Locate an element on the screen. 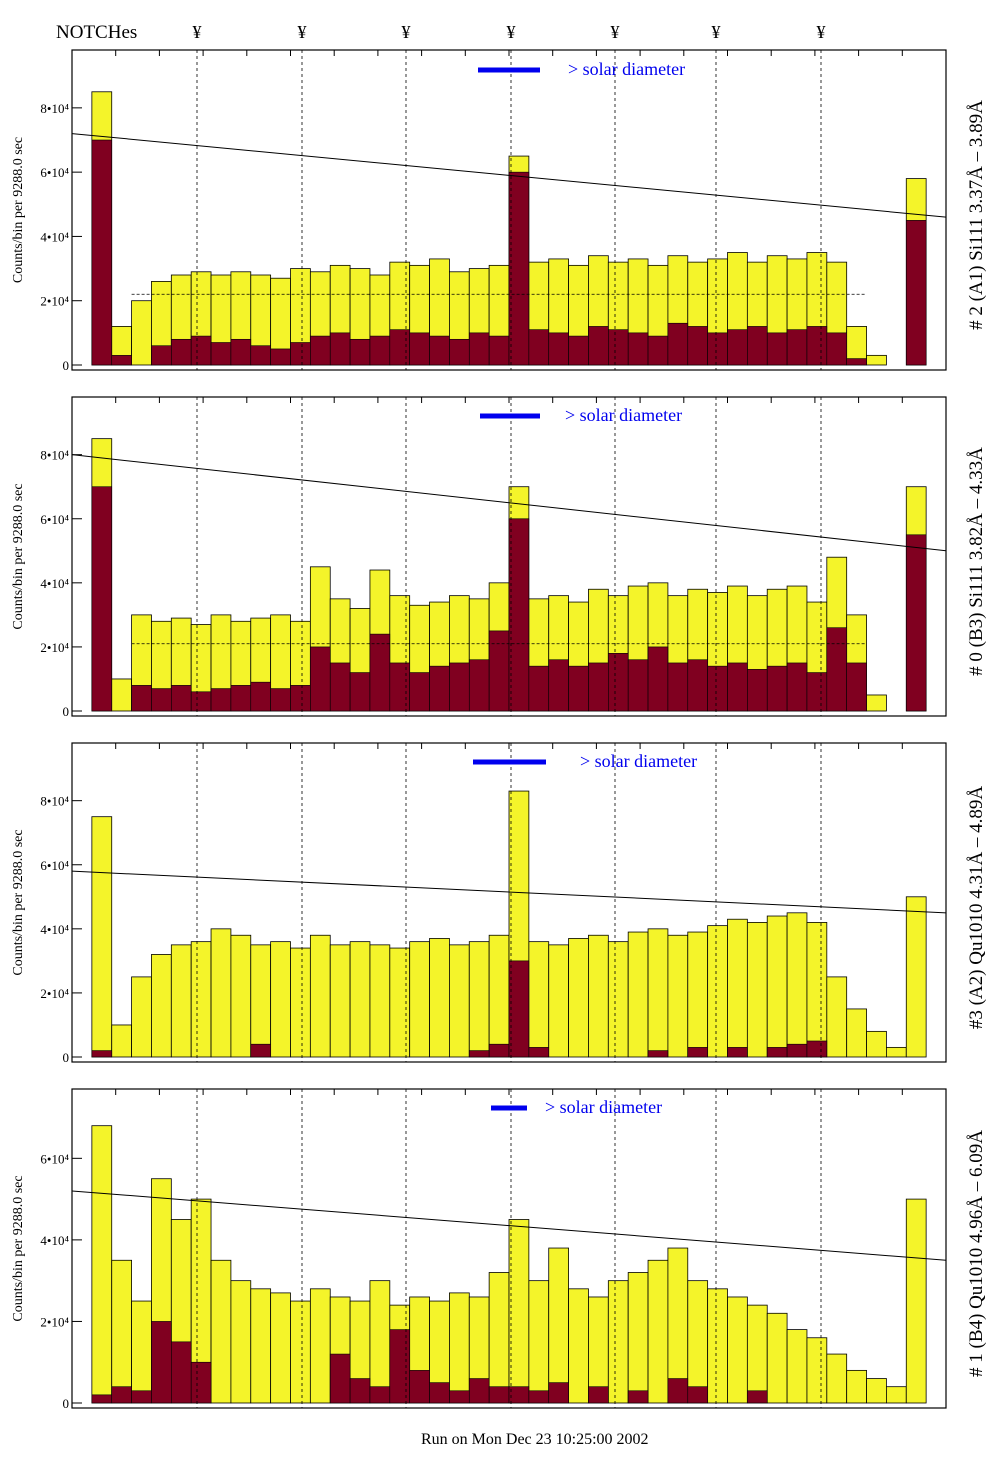 Image resolution: width=1004 pixels, height=1477 pixels. y-tick-label: 6•10⁴ is located at coordinates (54, 172).